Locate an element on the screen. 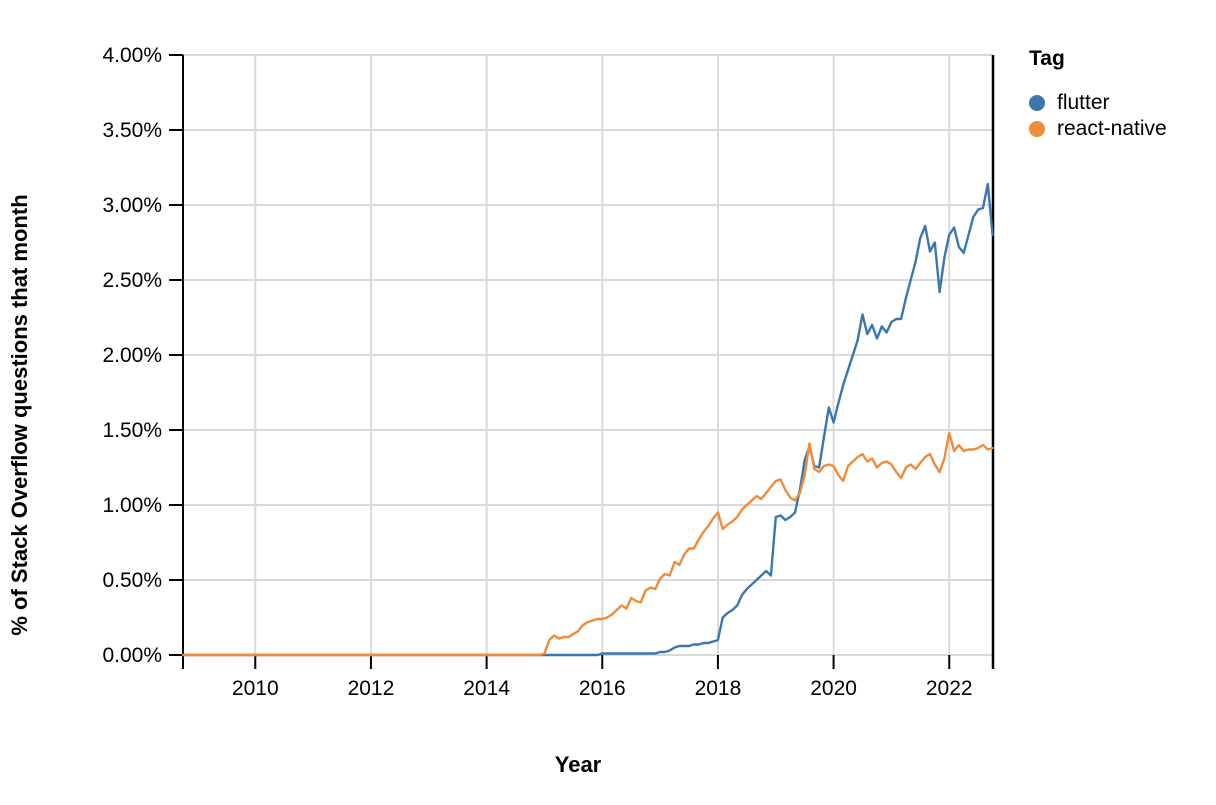 This screenshot has height=805, width=1216. legend: Tag flutter react-native is located at coordinates (1098, 93).